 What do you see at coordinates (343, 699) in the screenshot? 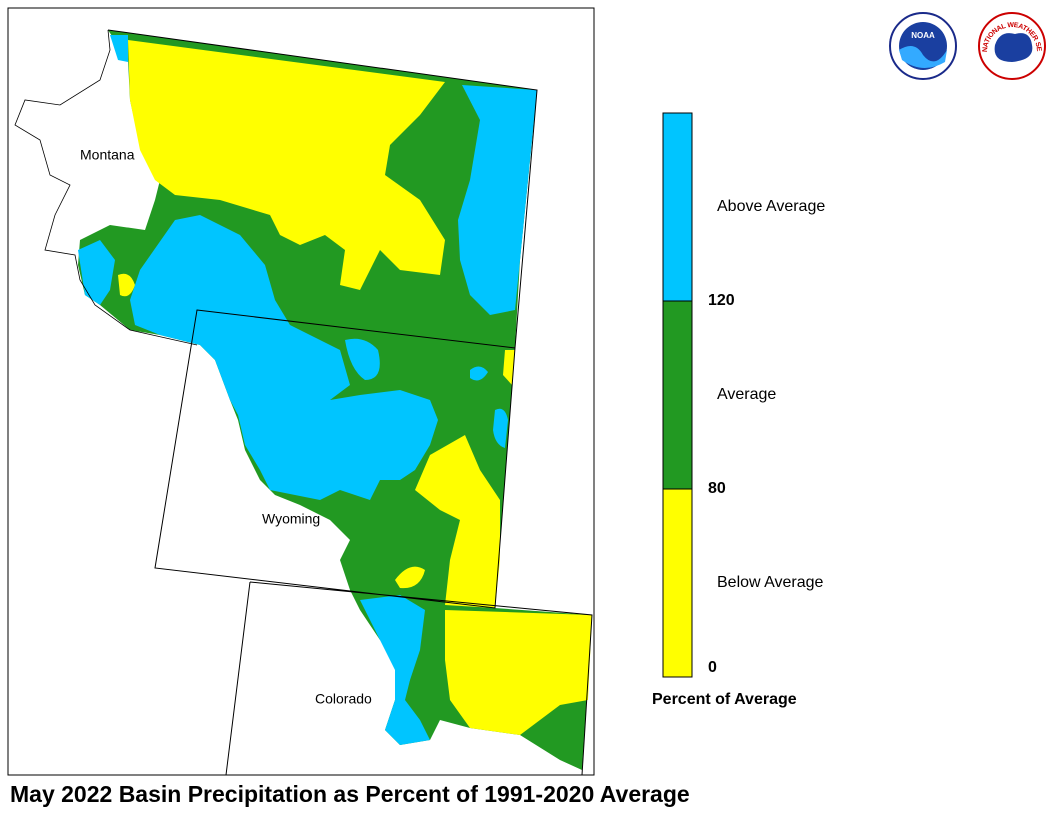
I see `state-label: Colorado` at bounding box center [343, 699].